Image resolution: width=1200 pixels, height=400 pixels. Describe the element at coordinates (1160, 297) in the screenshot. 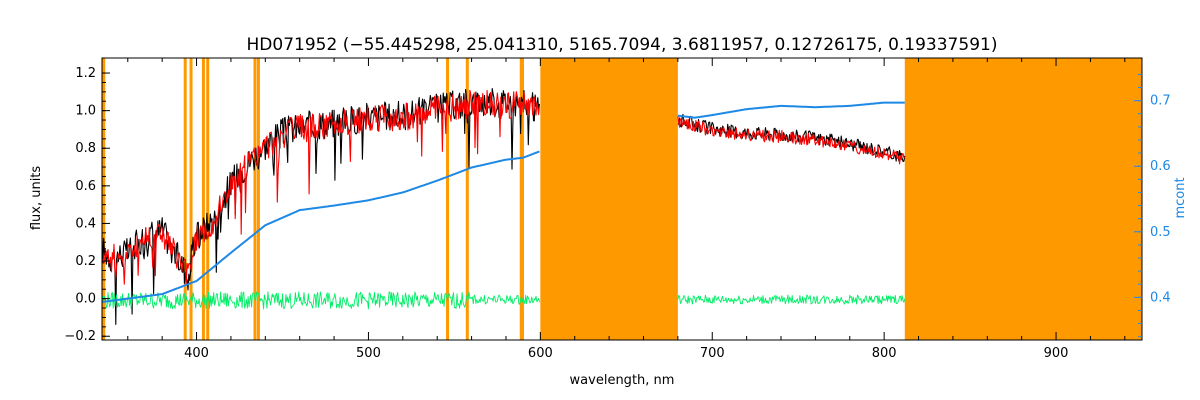

I see `y2-tick-label: 0.4` at that location.